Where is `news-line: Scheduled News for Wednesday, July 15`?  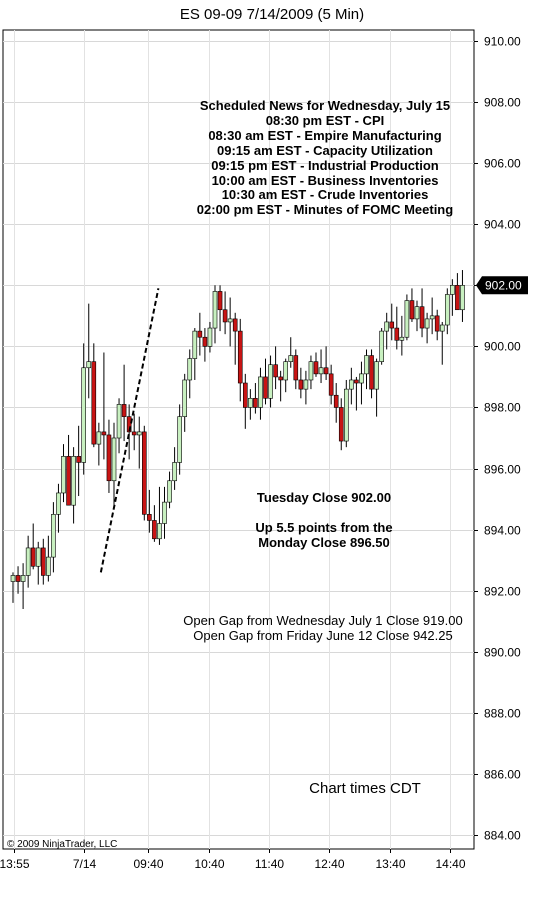 news-line: Scheduled News for Wednesday, July 15 is located at coordinates (325, 105).